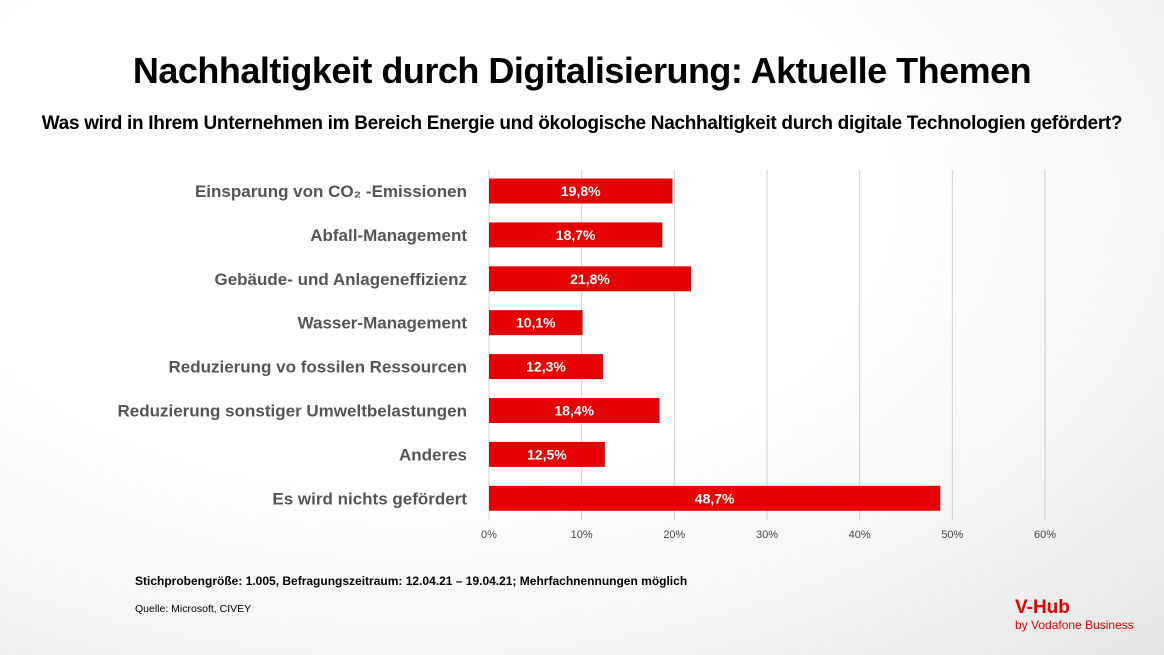 The height and width of the screenshot is (655, 1164). I want to click on vhub-logo: V-Hub by Vodafone Business, so click(1074, 615).